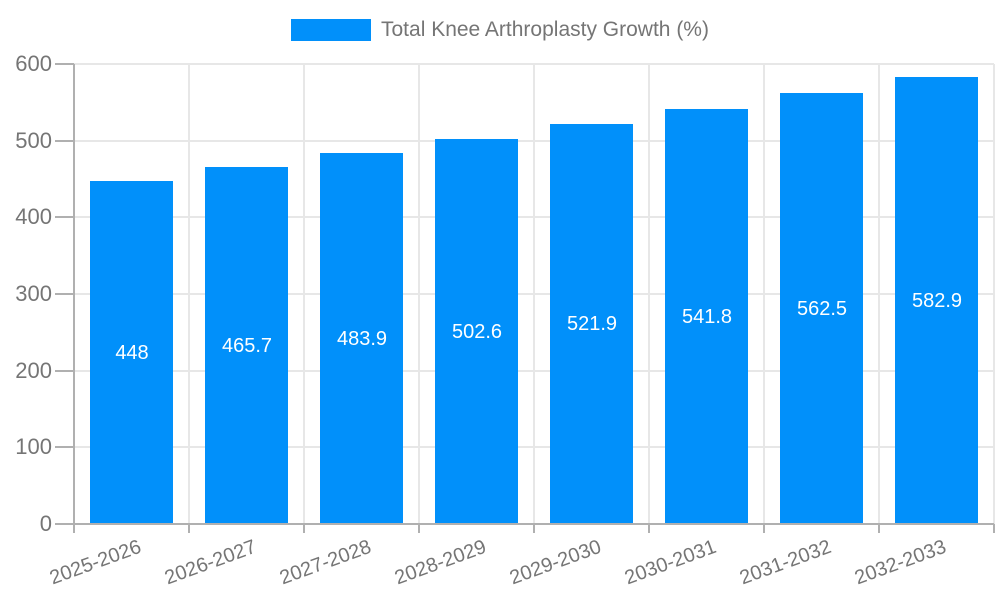 The width and height of the screenshot is (1000, 600). I want to click on bar-value-label: 582.9, so click(937, 301).